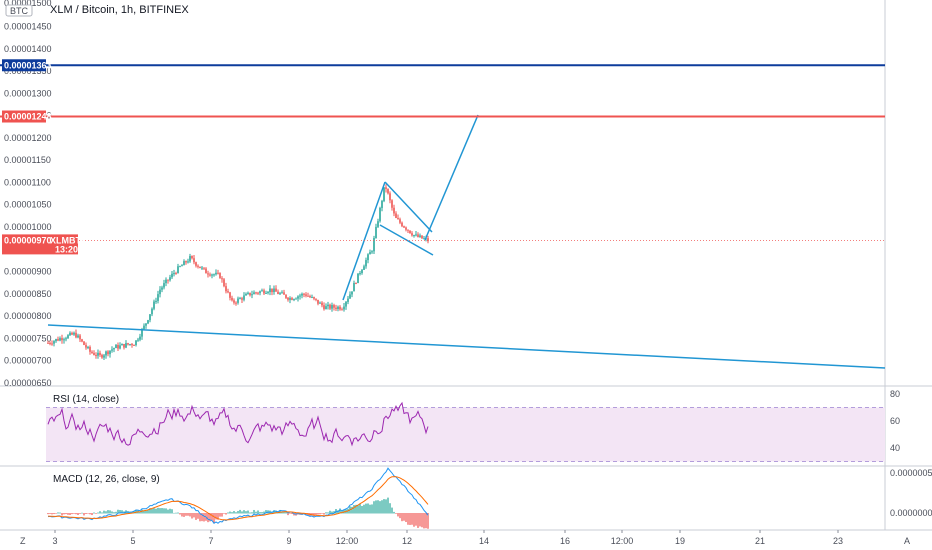 This screenshot has height=550, width=932. Describe the element at coordinates (466, 346) in the screenshot. I see `support-trendline` at that location.